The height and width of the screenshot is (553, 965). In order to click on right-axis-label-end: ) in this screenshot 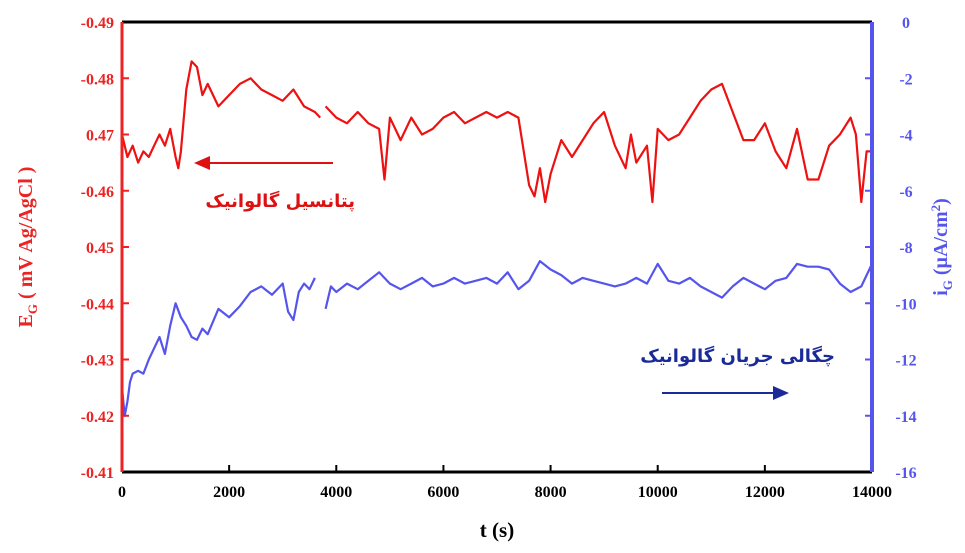, I will do `click(941, 201)`.